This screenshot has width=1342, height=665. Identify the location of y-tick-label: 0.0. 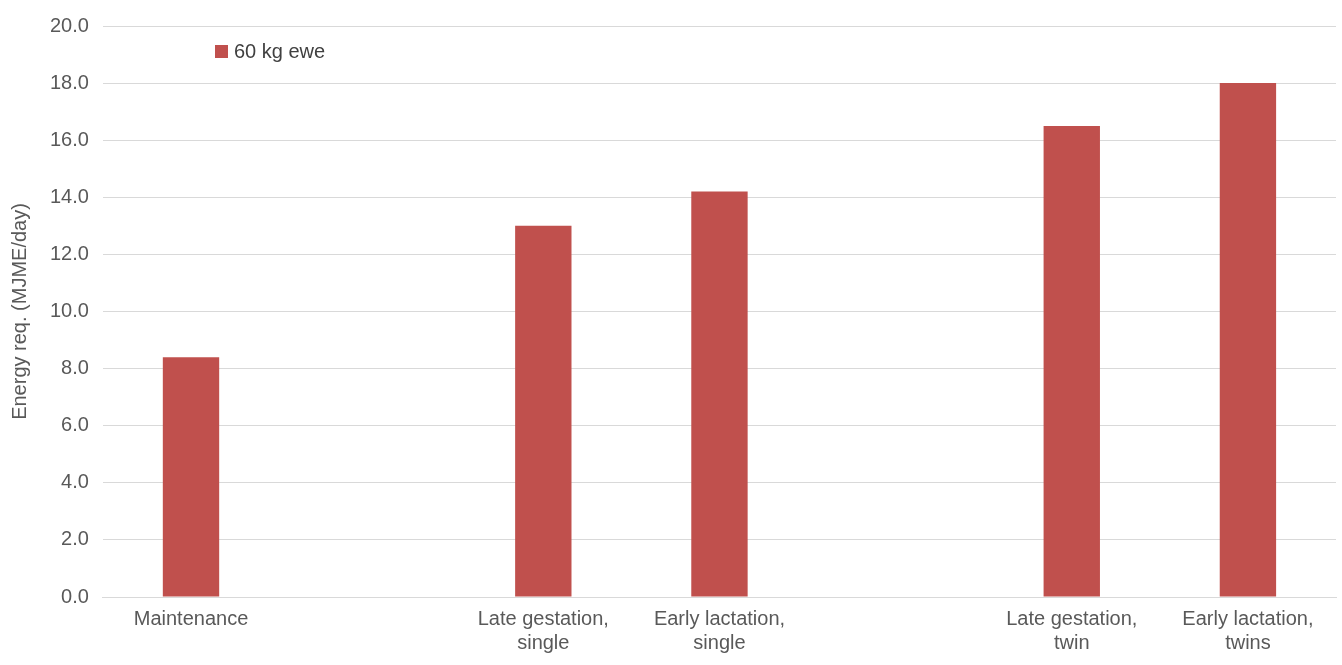
(75, 595).